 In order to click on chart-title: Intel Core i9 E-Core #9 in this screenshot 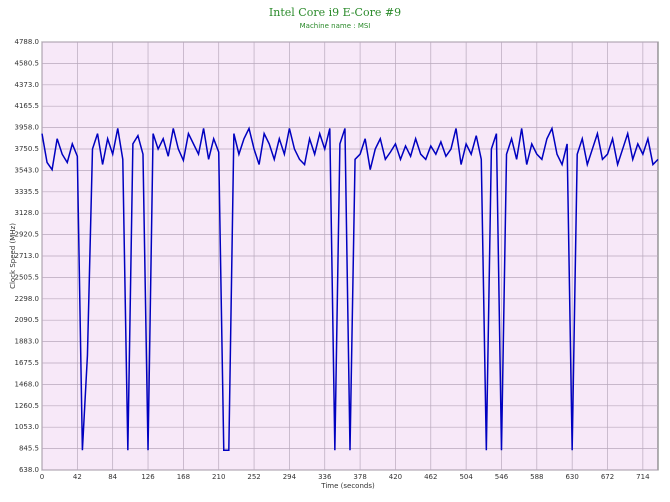, I will do `click(335, 12)`.